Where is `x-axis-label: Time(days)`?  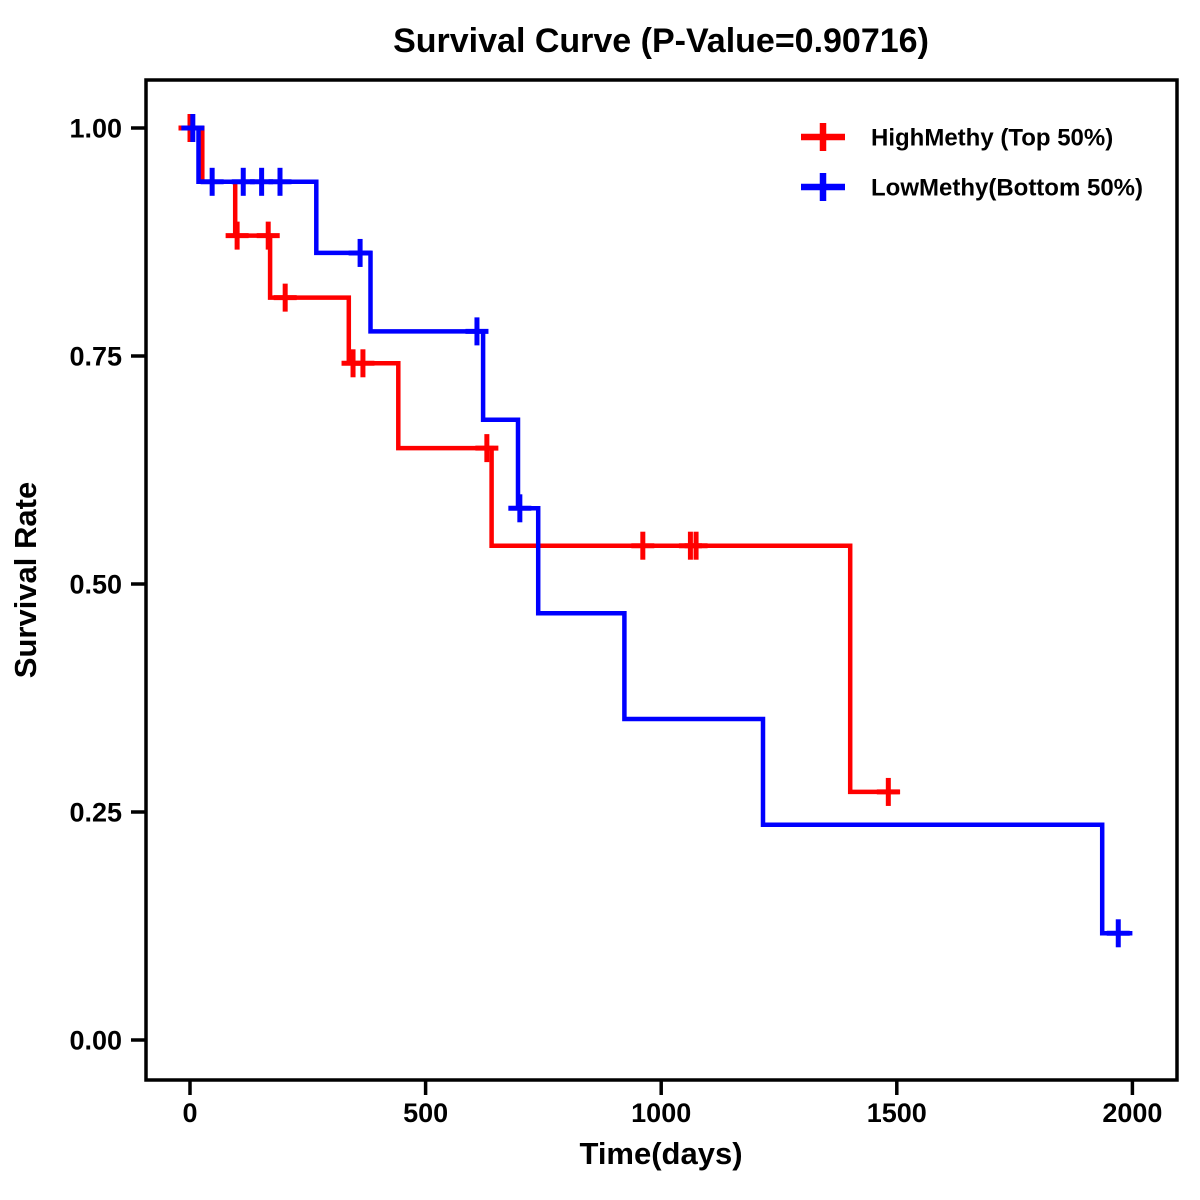 x-axis-label: Time(days) is located at coordinates (660, 1153).